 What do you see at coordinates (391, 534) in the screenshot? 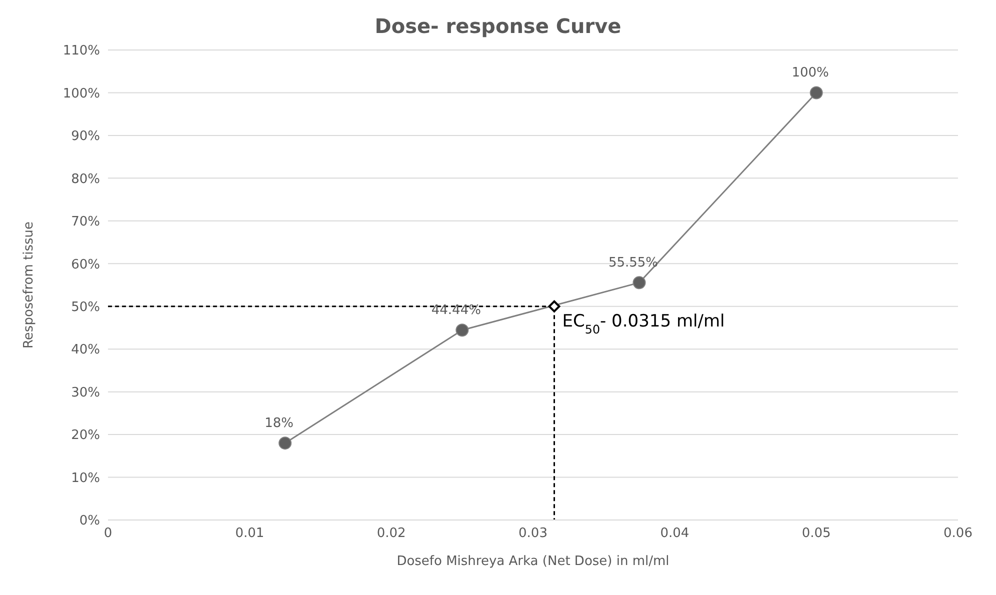
I see `x-tick-label: 0.02` at bounding box center [391, 534].